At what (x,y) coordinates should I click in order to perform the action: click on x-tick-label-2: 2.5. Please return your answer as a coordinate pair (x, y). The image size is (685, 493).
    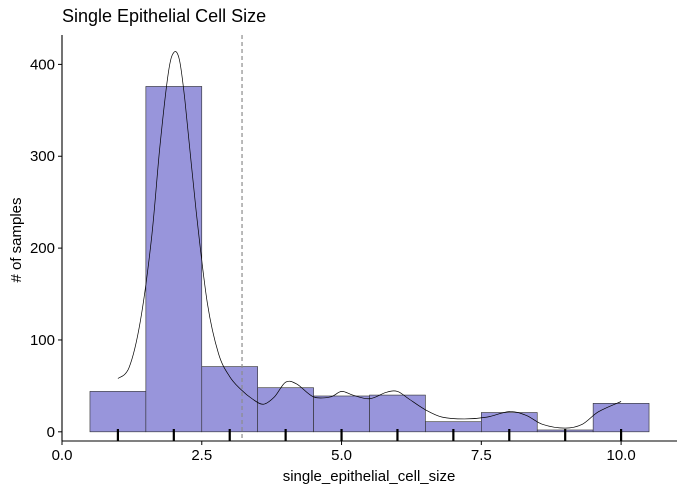
    Looking at the image, I should click on (201, 455).